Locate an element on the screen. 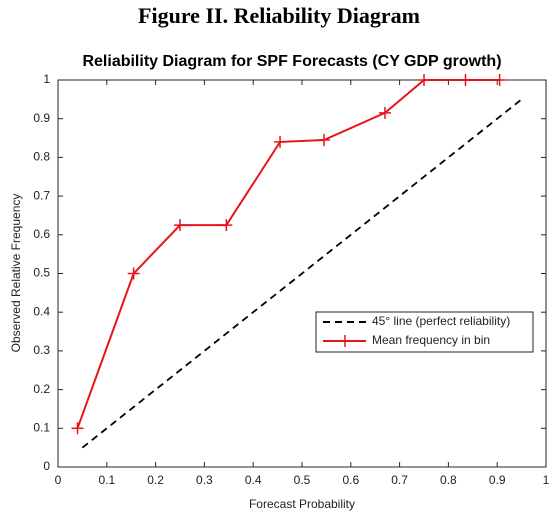 The height and width of the screenshot is (514, 559). x-tick-label: 0.7 is located at coordinates (399, 480).